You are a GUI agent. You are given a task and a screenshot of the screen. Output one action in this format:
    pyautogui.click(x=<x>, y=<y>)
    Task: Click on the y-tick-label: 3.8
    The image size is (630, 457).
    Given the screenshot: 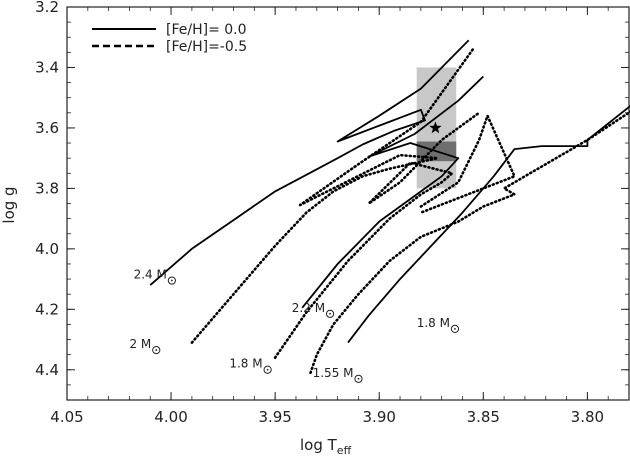 What is the action you would take?
    pyautogui.click(x=47, y=188)
    